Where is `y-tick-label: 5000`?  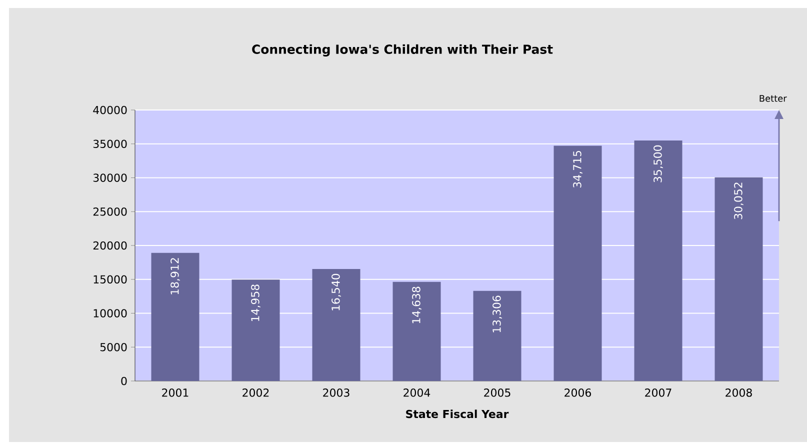
y-tick-label: 5000 is located at coordinates (113, 347).